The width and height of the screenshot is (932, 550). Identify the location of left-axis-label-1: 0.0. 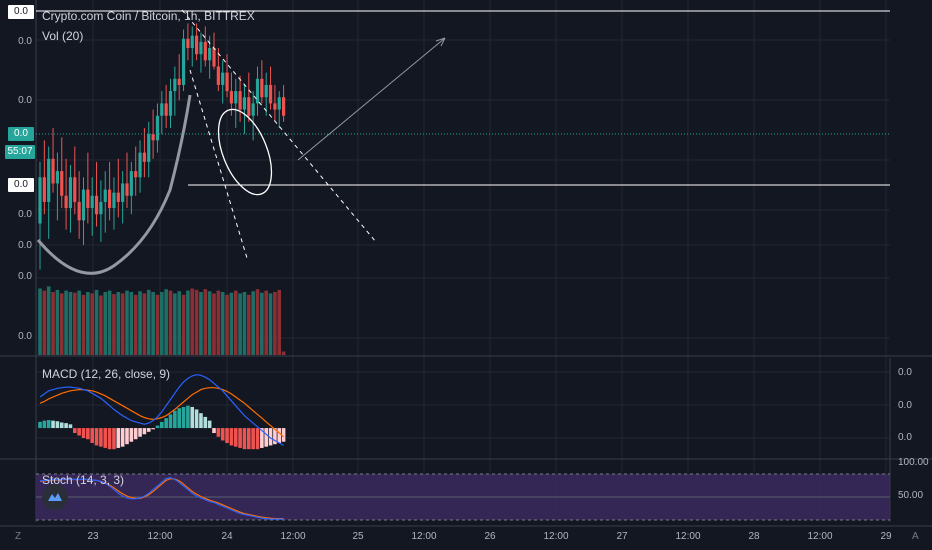
(25, 41).